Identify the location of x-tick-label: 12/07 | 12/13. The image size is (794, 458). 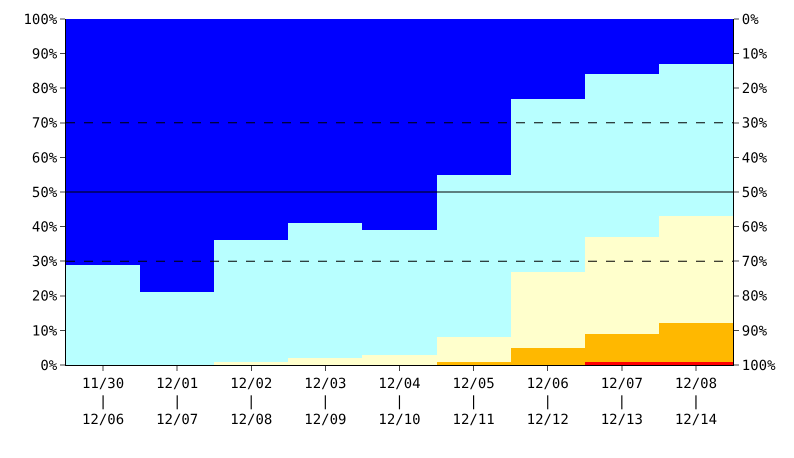
(621, 402).